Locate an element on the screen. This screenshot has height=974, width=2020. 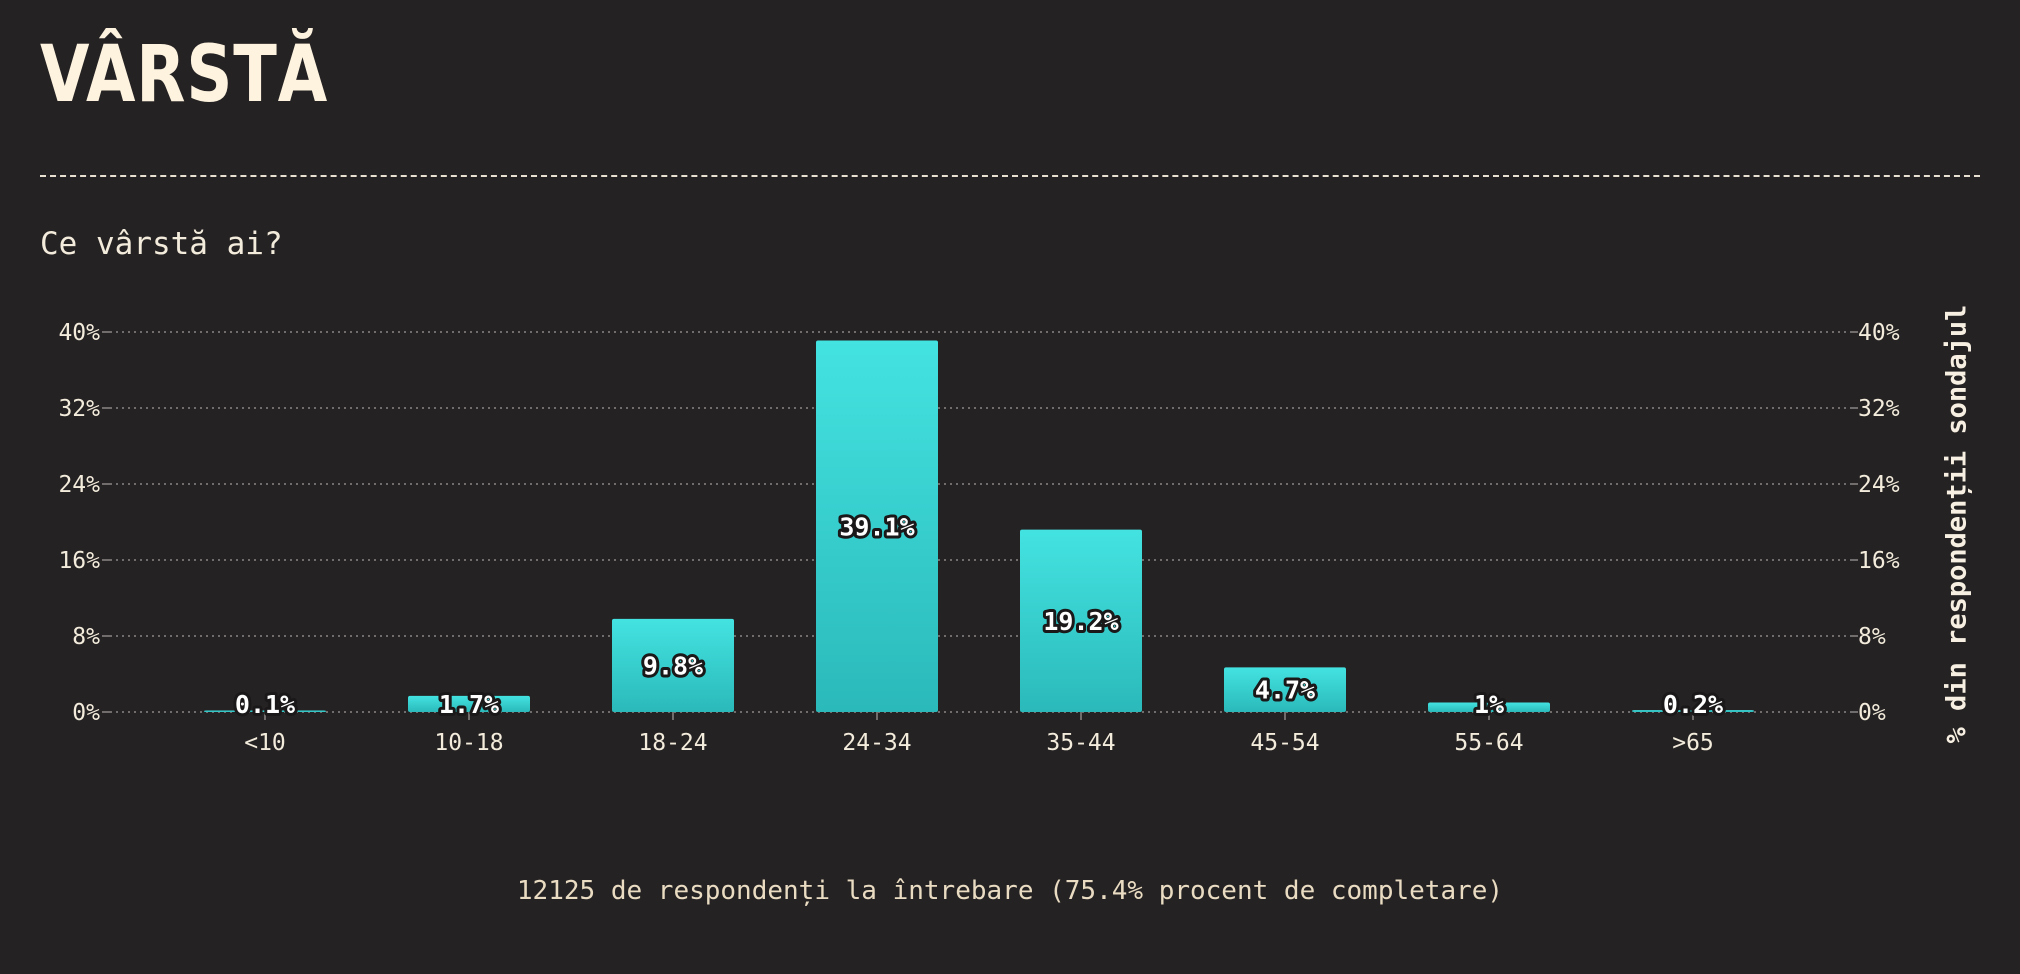
bar-value-label: 0.2% is located at coordinates (1693, 704).